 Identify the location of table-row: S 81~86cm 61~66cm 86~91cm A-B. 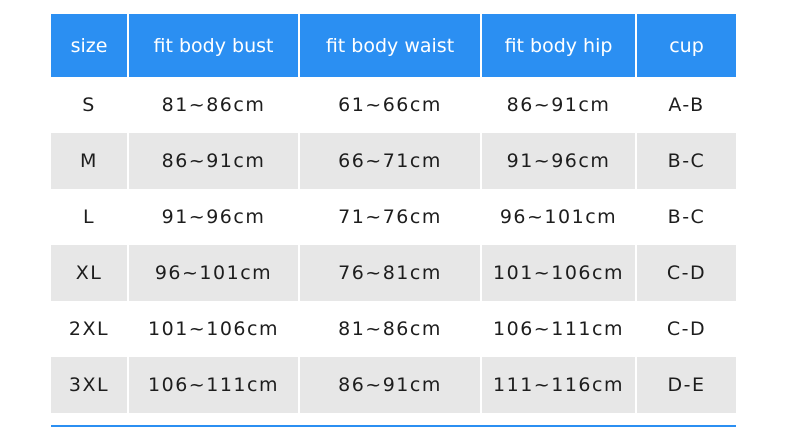
(393, 105).